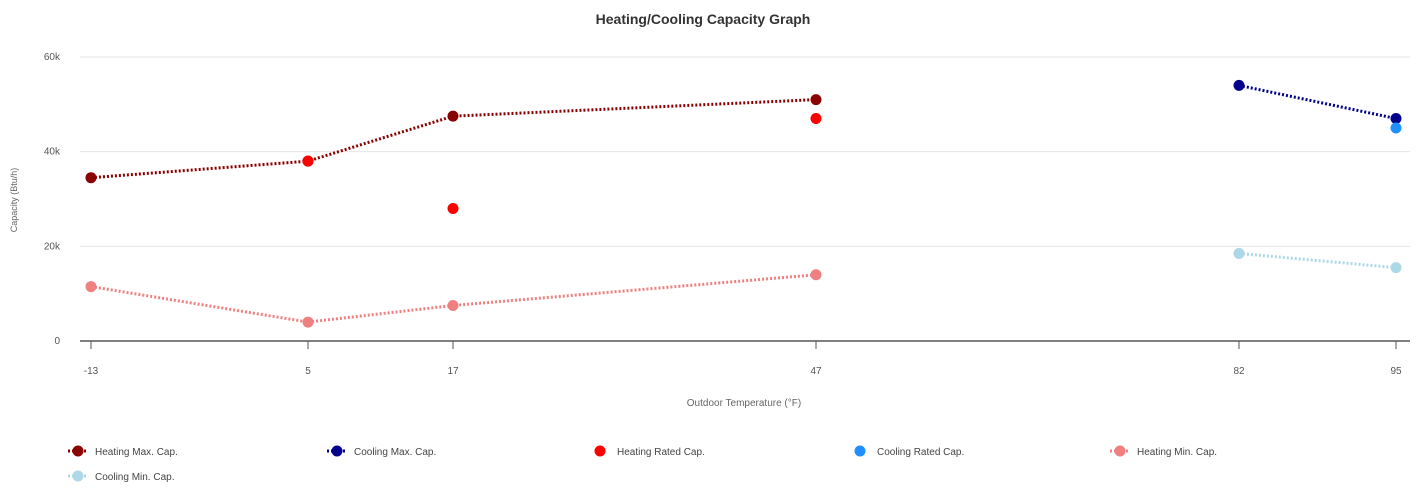  What do you see at coordinates (52, 57) in the screenshot?
I see `y-tick-label: 60k` at bounding box center [52, 57].